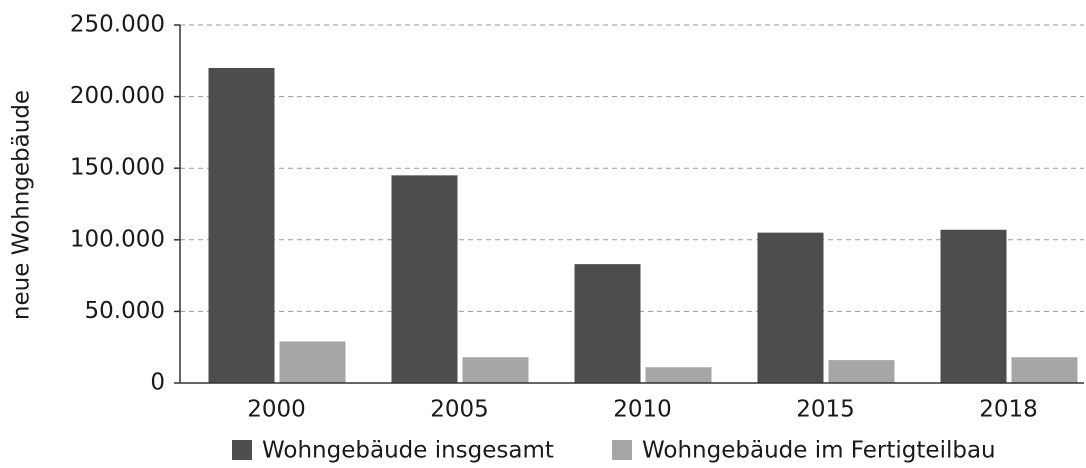 This screenshot has width=1086, height=468. I want to click on legend-label: Wohngebäude im Fertigteilbau, so click(819, 451).